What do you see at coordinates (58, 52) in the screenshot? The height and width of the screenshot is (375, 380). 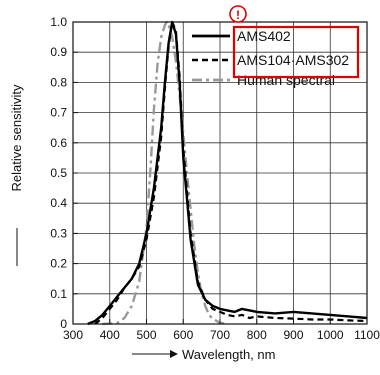 I see `y-tick-label: 0.9` at bounding box center [58, 52].